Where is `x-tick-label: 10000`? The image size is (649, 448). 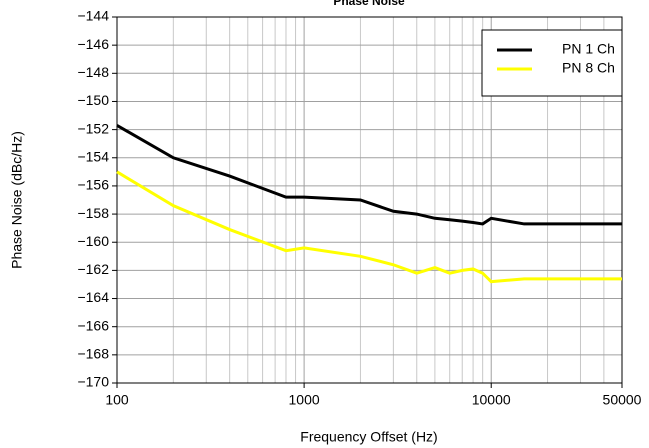
x-tick-label: 10000 is located at coordinates (491, 400).